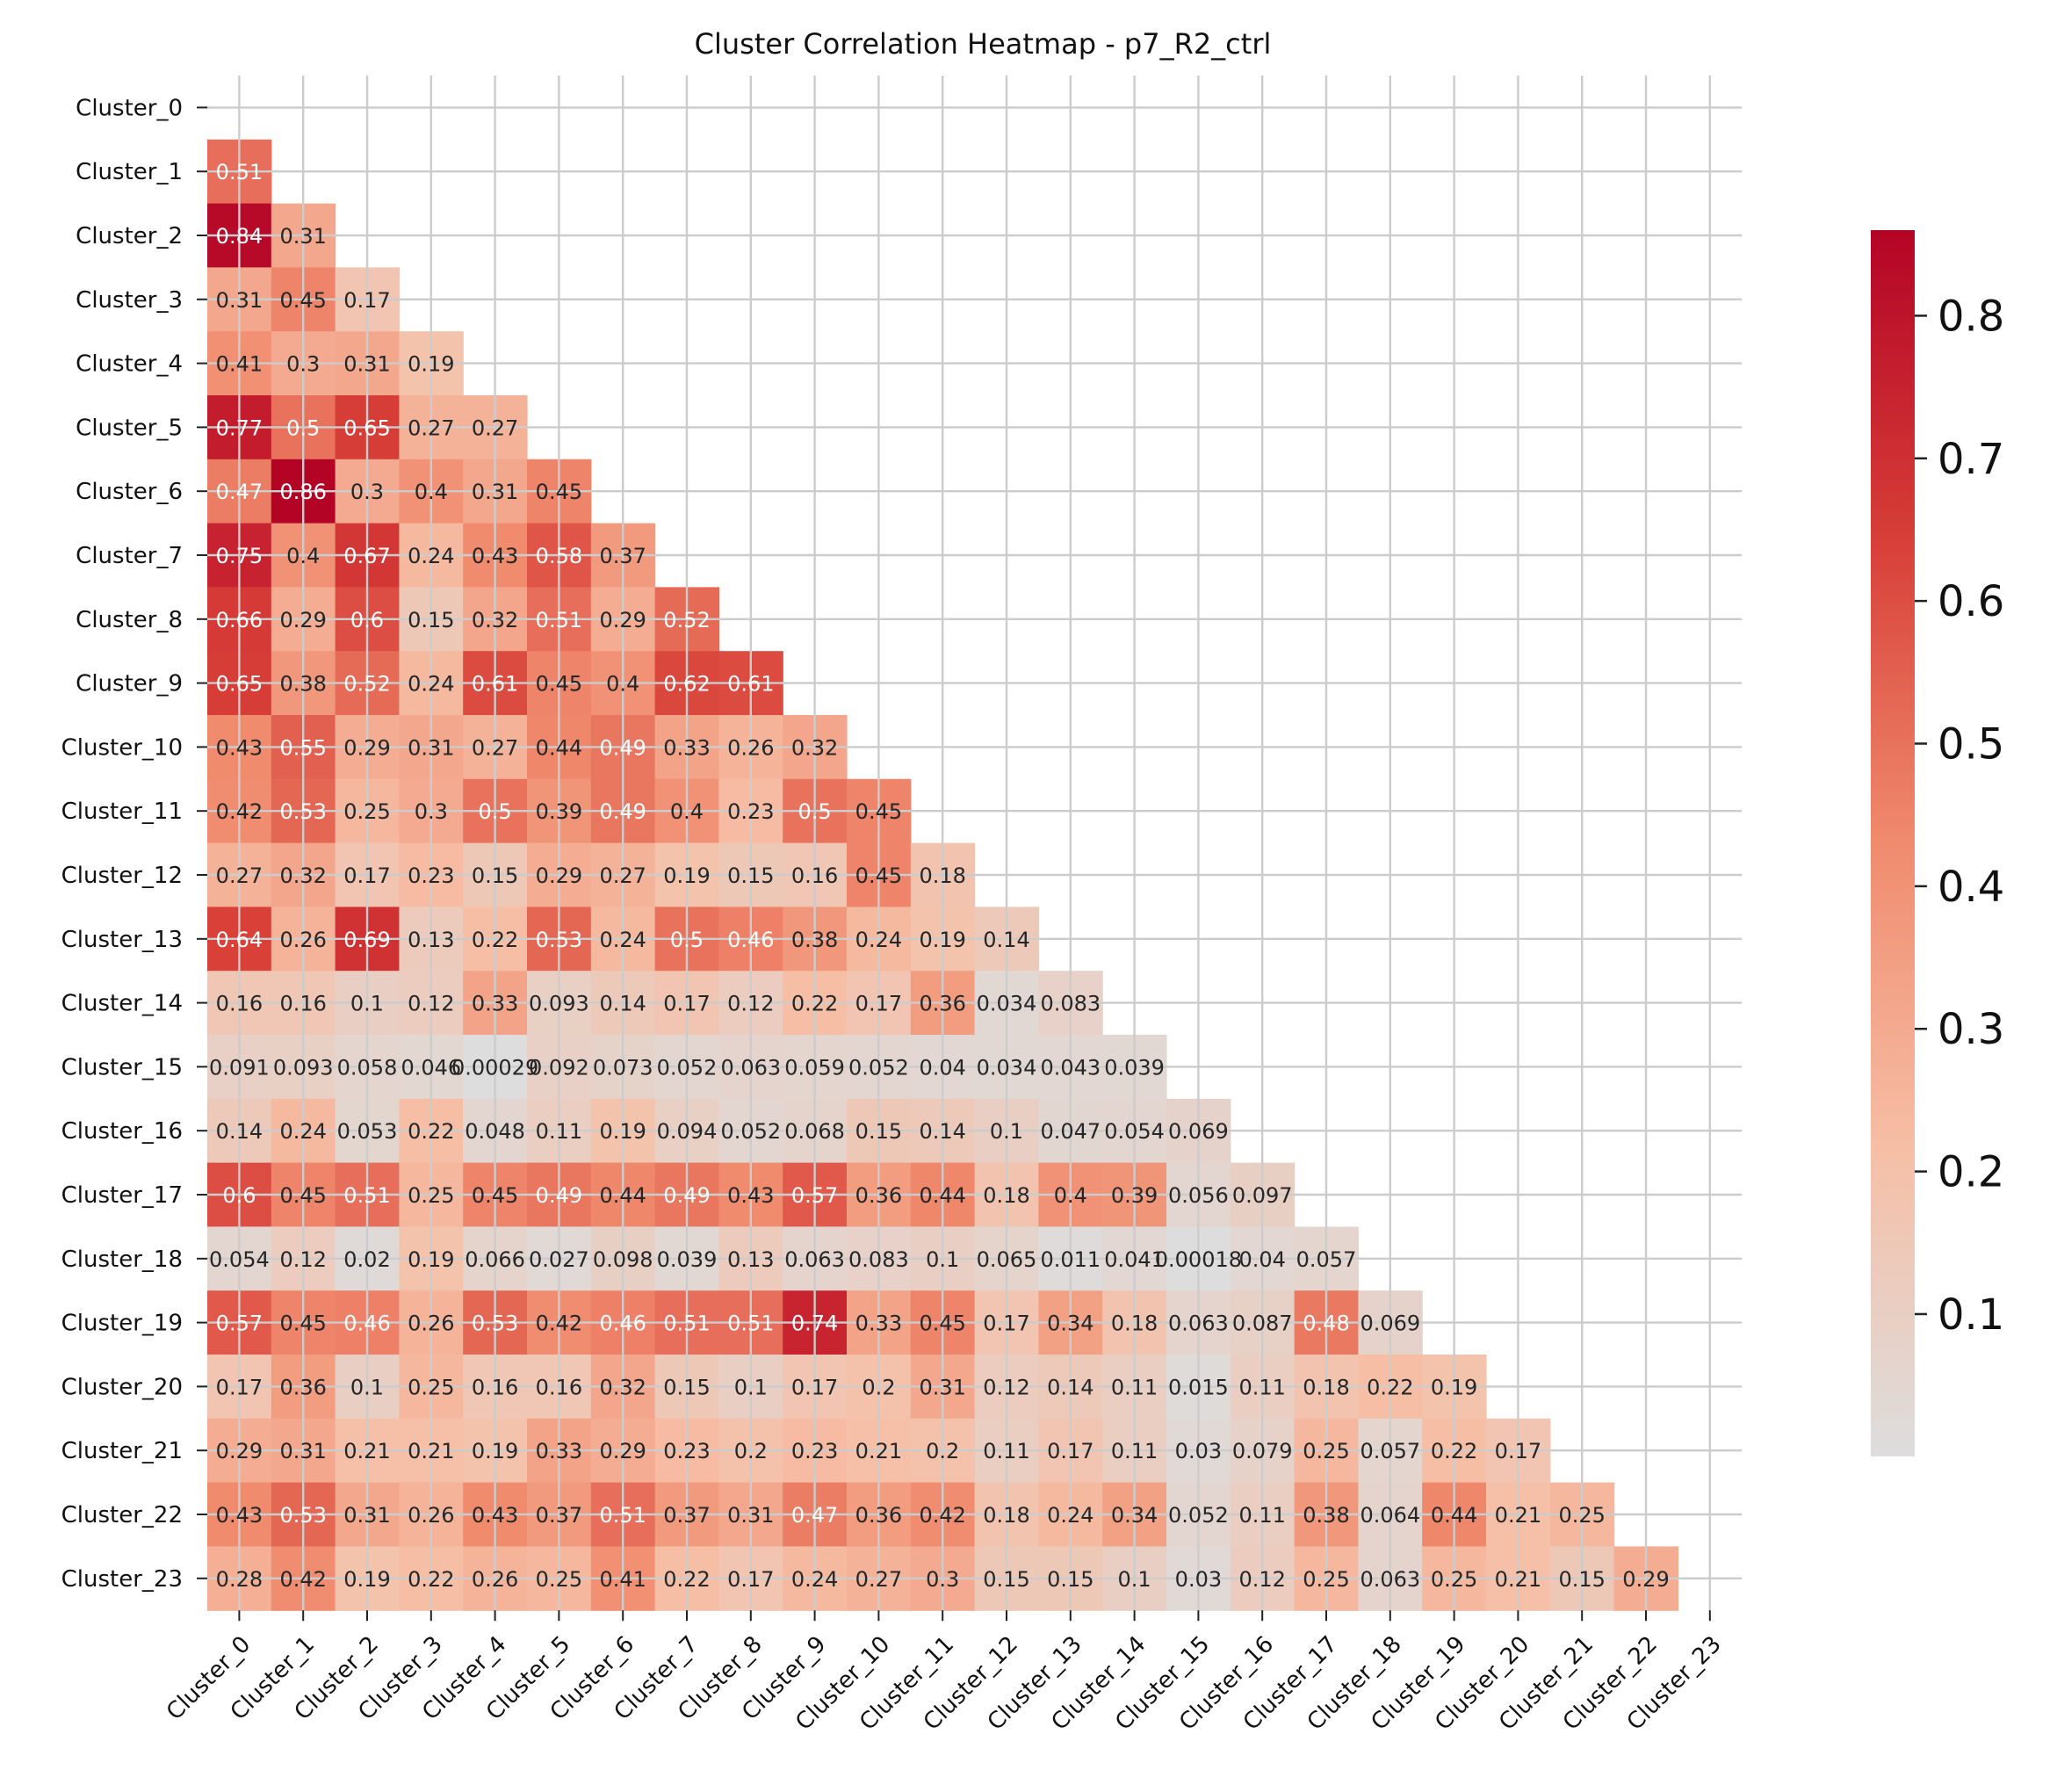 The height and width of the screenshot is (1792, 2057). I want to click on y-tick-label: Cluster_10, so click(122, 747).